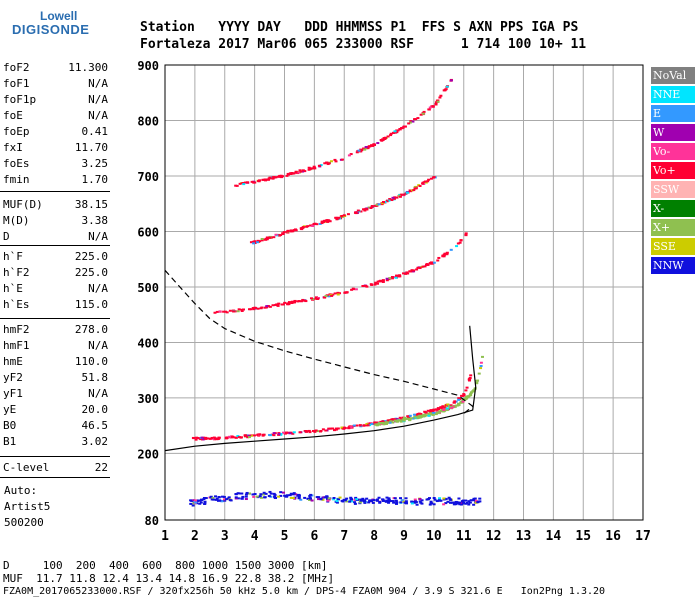 This screenshot has width=700, height=600. Describe the element at coordinates (91, 256) in the screenshot. I see `param-value: 225.0` at that location.